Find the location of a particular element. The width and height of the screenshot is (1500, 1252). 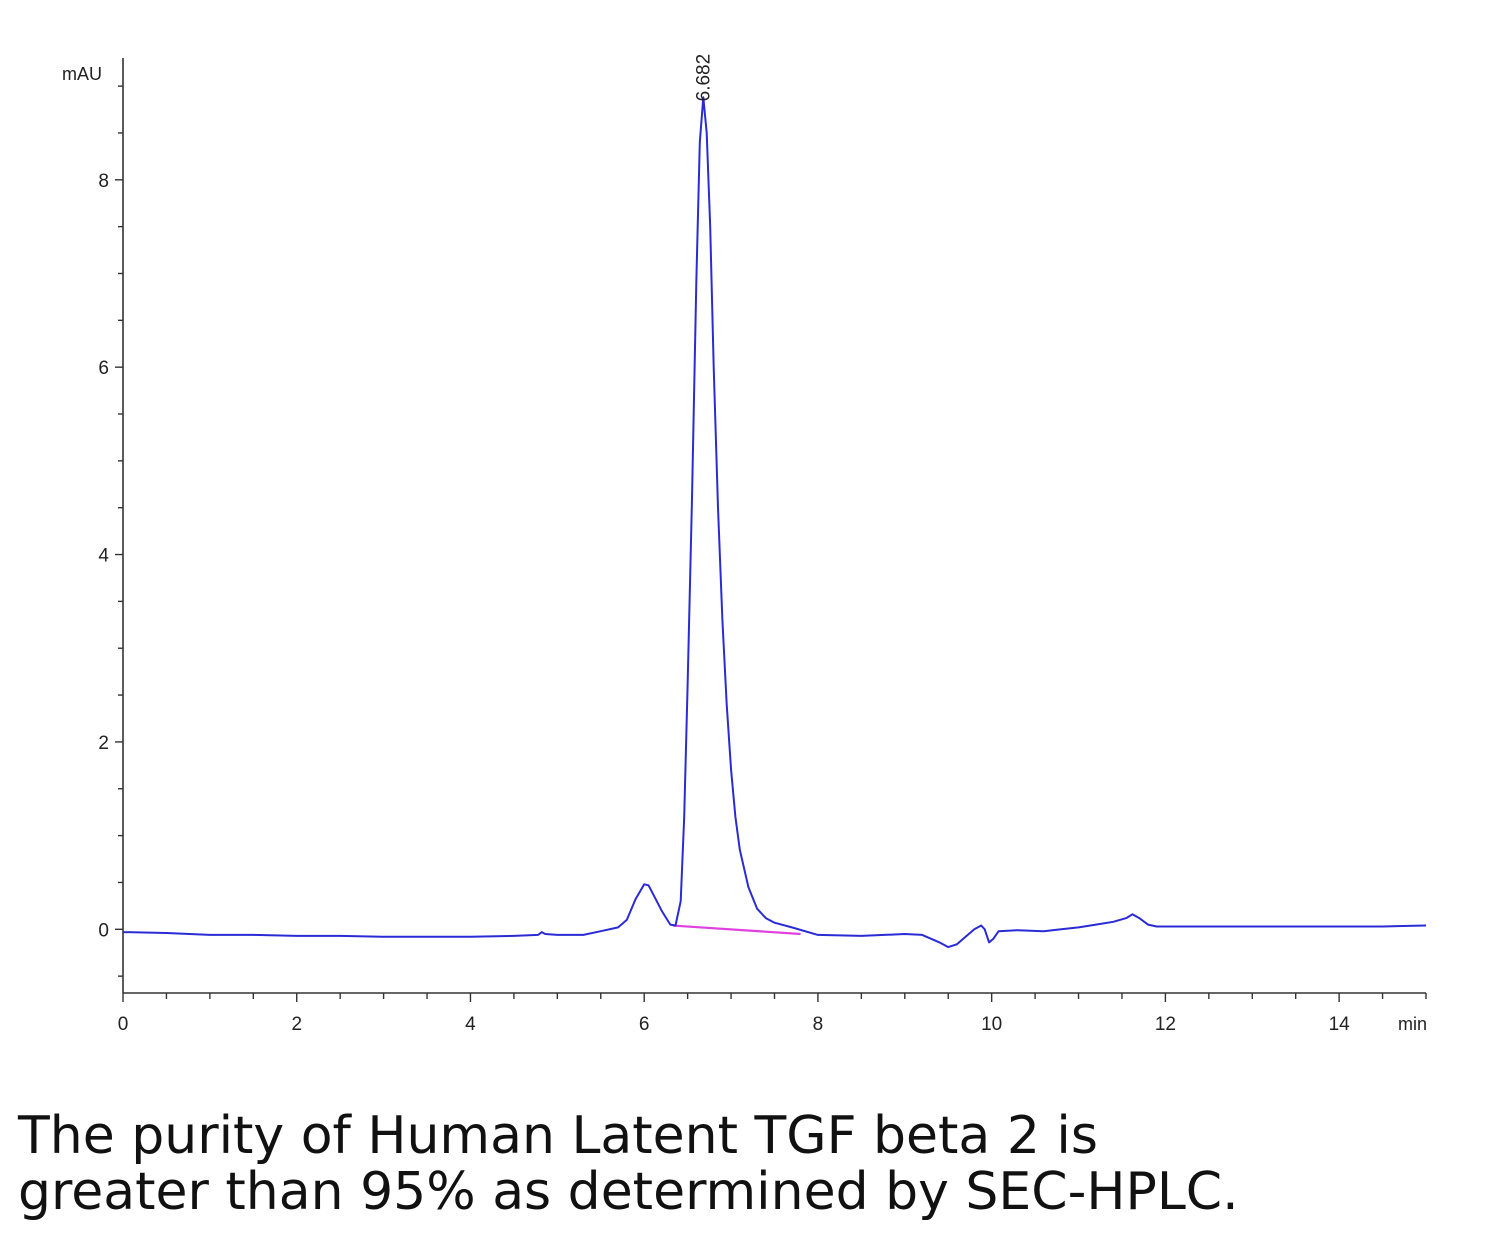

caption-line-1: The purity of Human Latent TGF beta 2 is is located at coordinates (558, 1136).